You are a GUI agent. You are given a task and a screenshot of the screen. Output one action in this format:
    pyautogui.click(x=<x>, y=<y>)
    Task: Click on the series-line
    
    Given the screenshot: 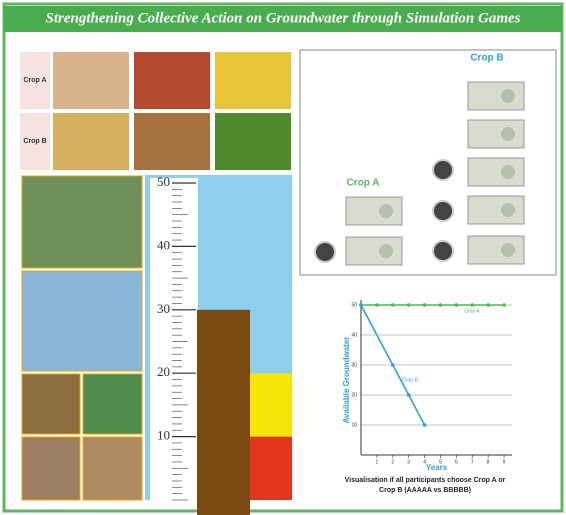 What is the action you would take?
    pyautogui.click(x=393, y=365)
    